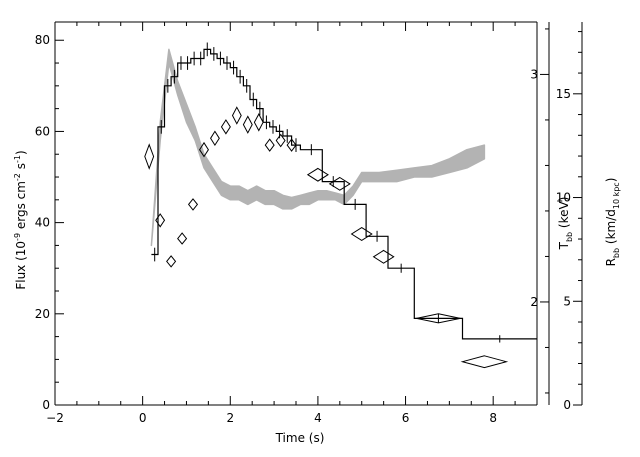  Describe the element at coordinates (493, 418) in the screenshot. I see `x-tick-label: 8` at that location.